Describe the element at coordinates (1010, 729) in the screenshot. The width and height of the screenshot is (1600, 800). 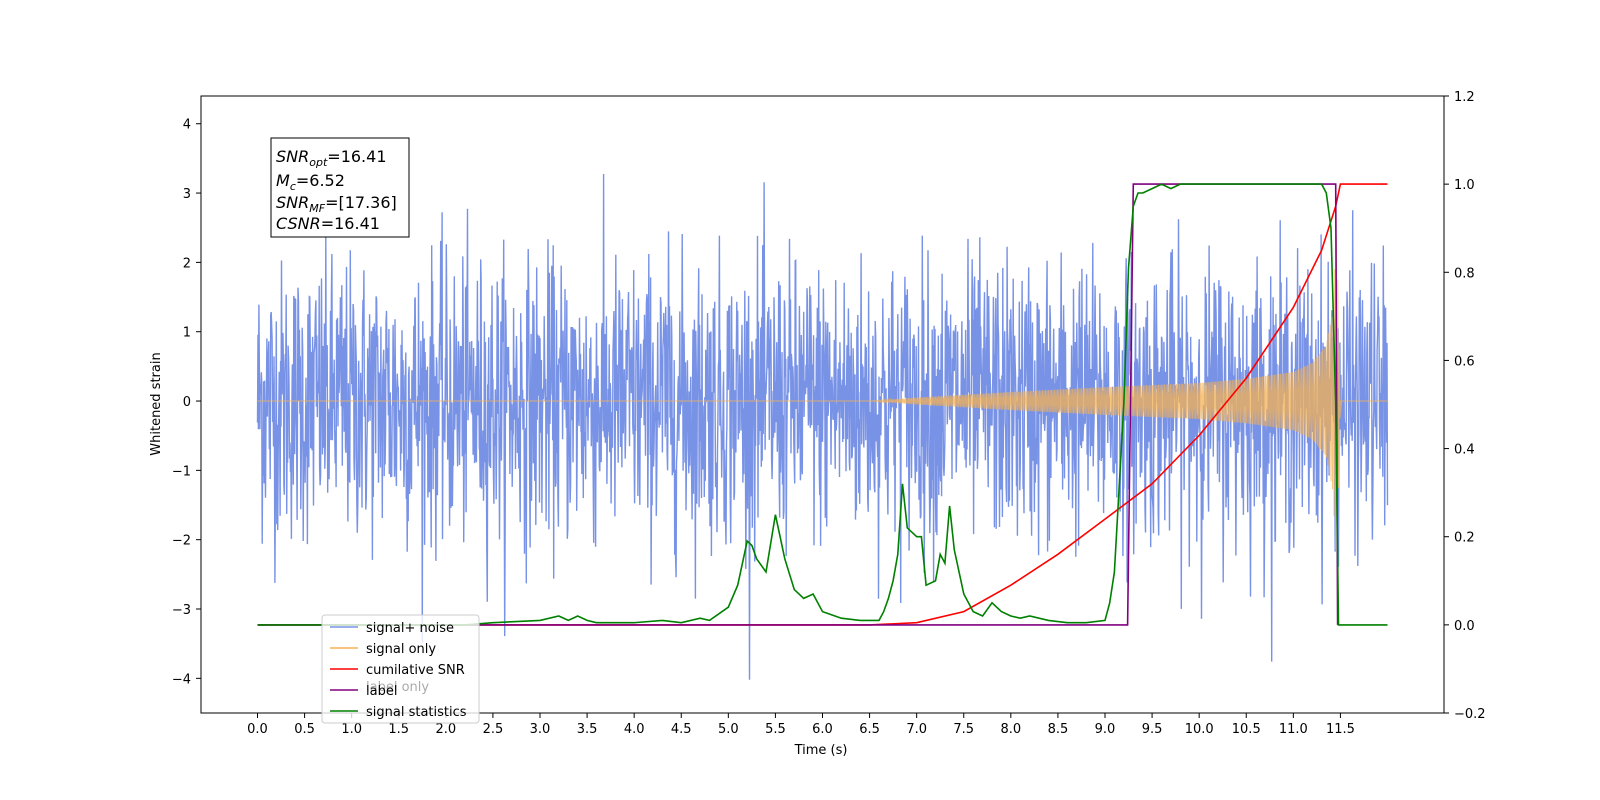
I see `x-tick-label: 8.0` at that location.